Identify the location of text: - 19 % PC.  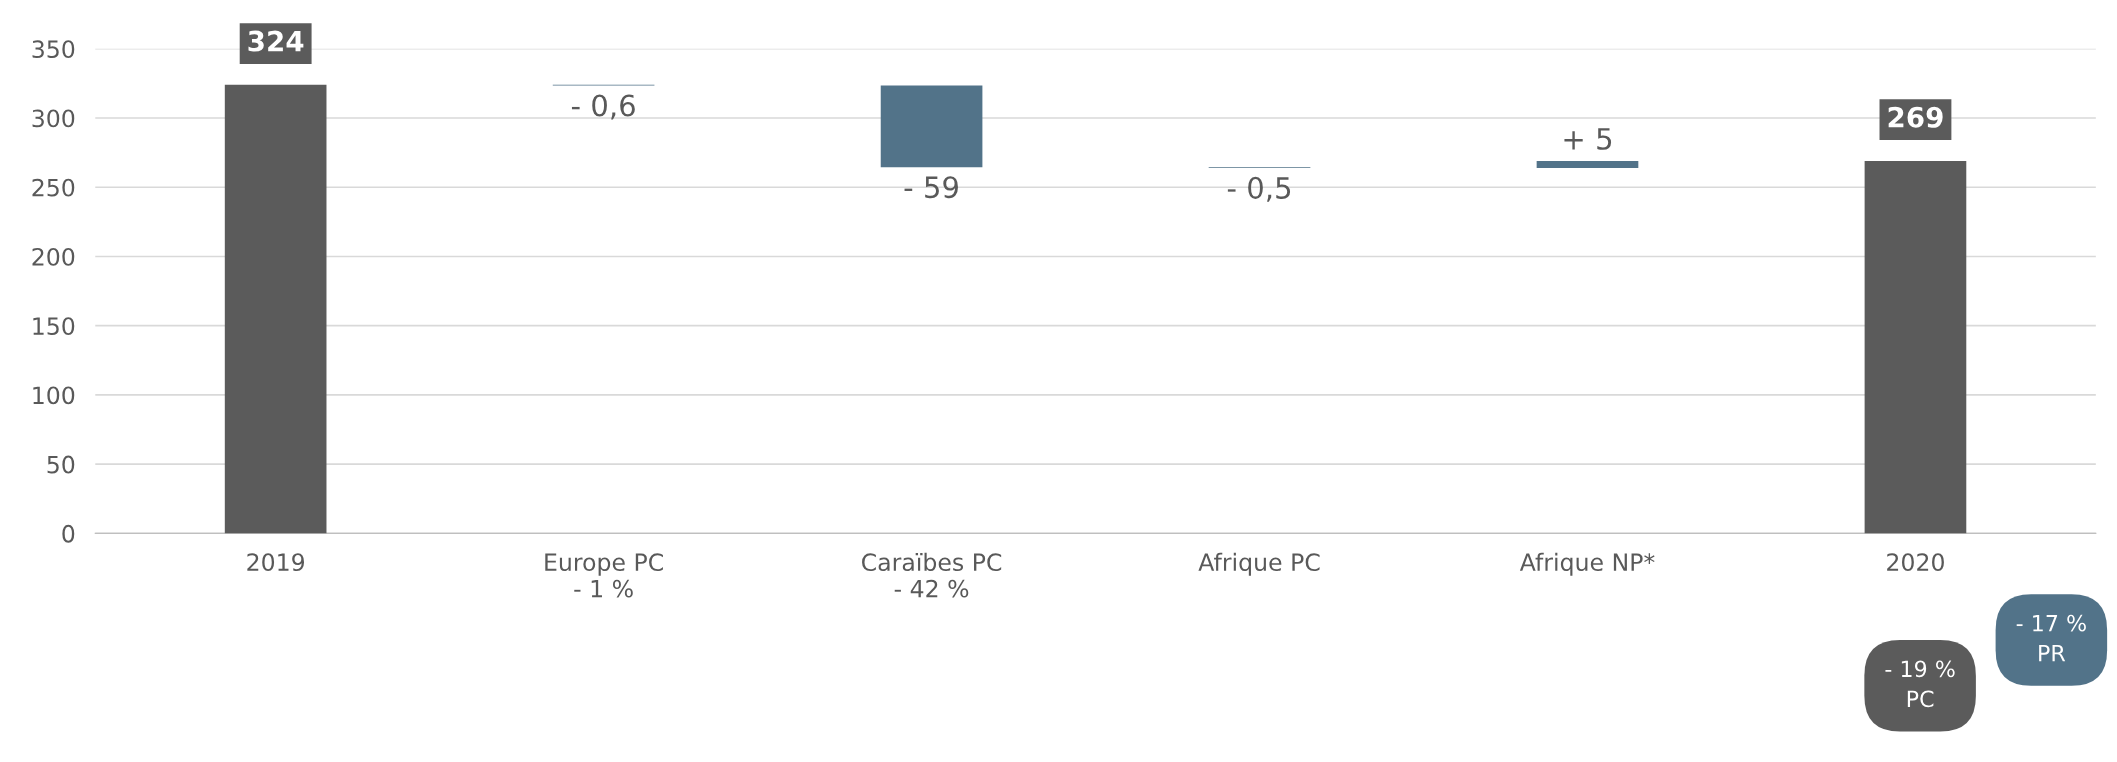
(1920, 684).